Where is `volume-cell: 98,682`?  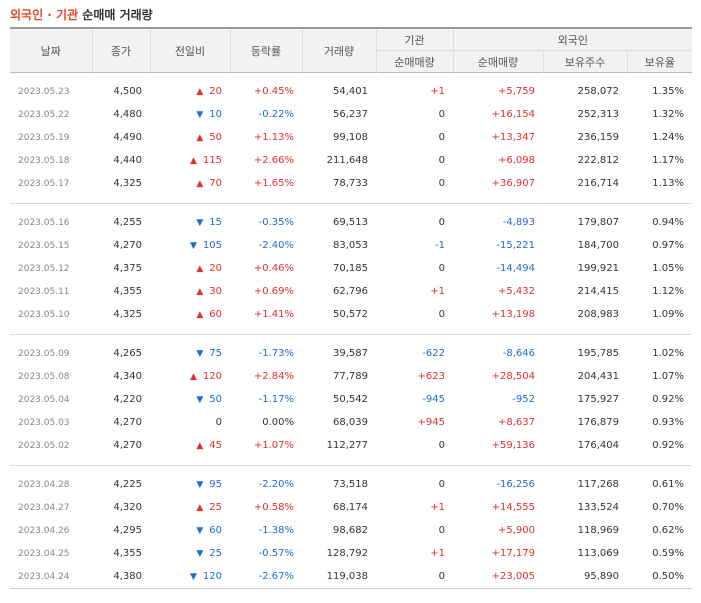
volume-cell: 98,682 is located at coordinates (350, 530).